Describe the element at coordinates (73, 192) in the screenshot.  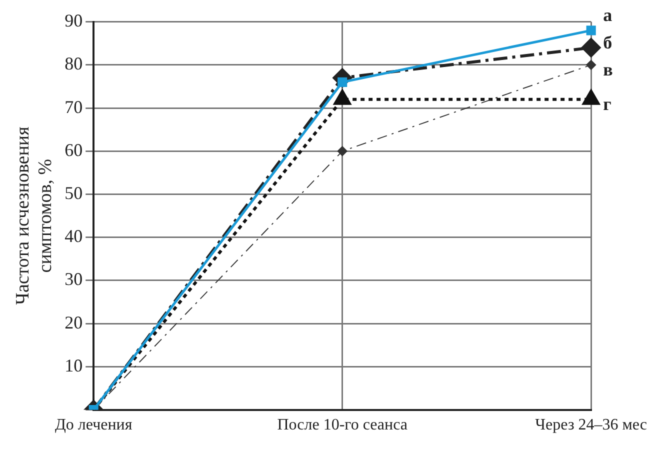
I see `y-tick-label: 50` at that location.